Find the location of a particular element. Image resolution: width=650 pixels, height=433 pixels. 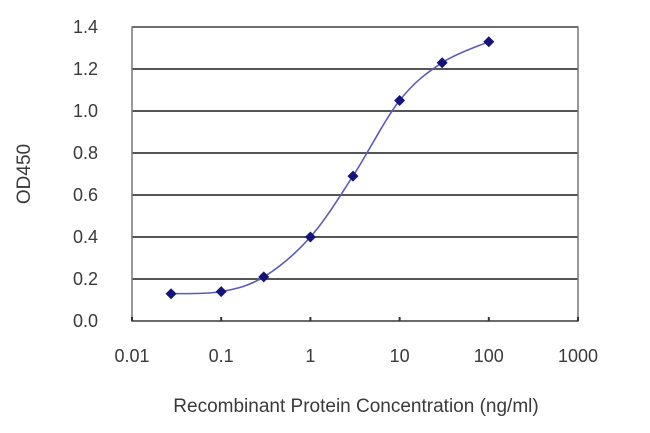

y-tick-label: 1.4 is located at coordinates (85, 27).